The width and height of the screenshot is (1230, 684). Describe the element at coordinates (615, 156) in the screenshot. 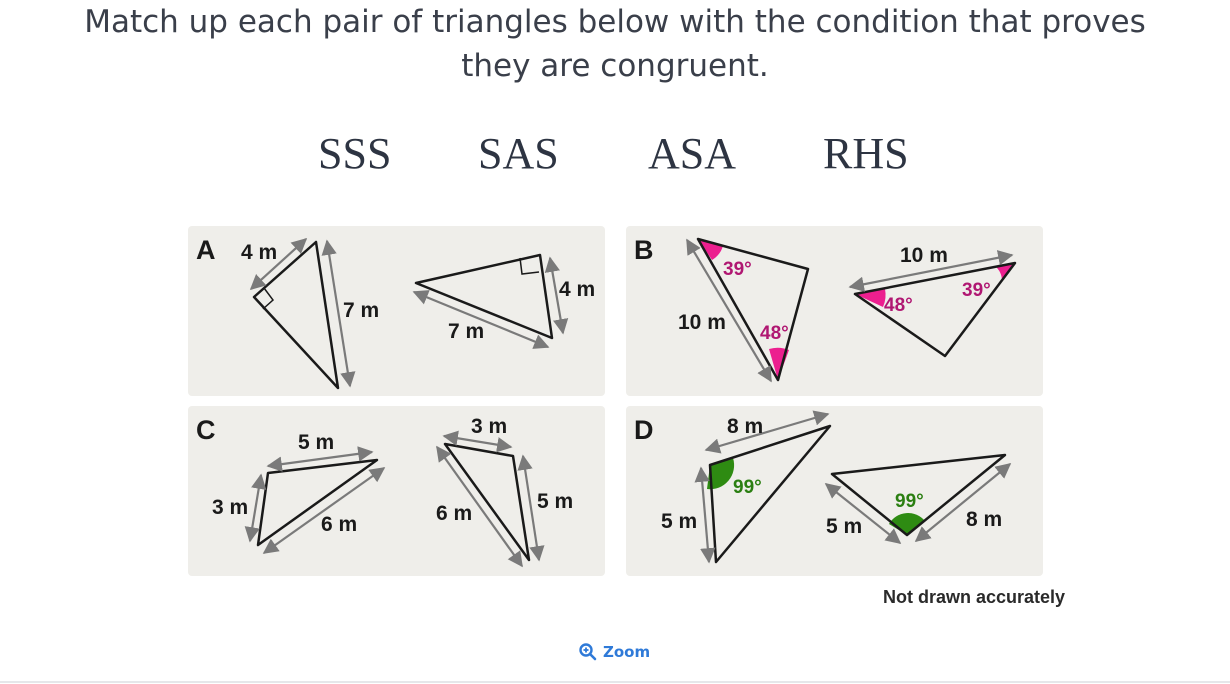

I see `answer-options: SSS SAS ASA RHS` at that location.